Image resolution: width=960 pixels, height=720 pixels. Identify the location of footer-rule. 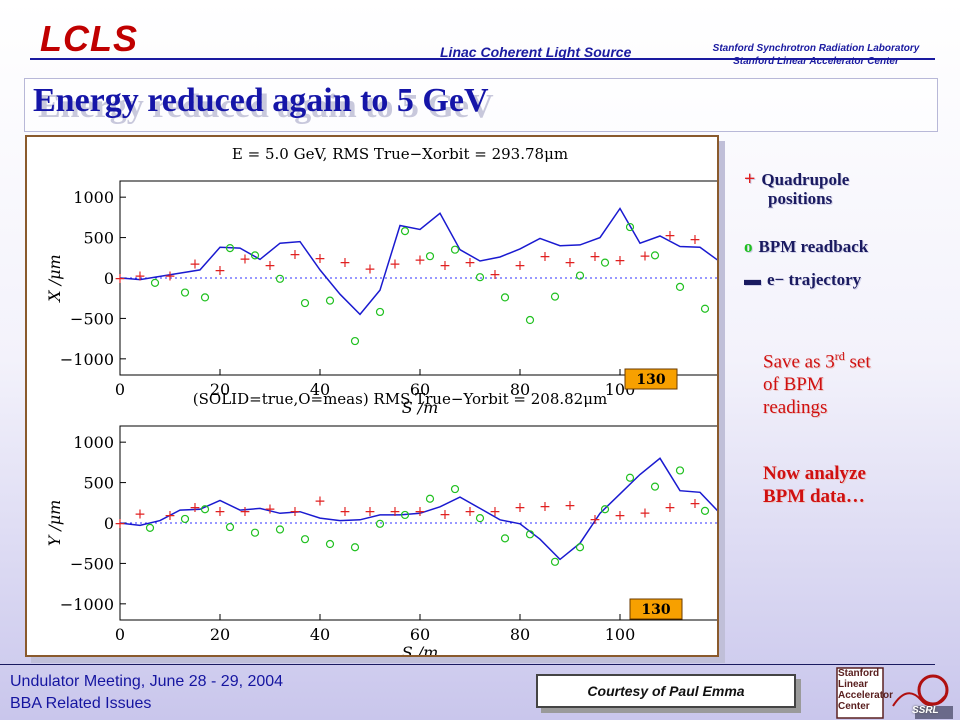
(467, 664).